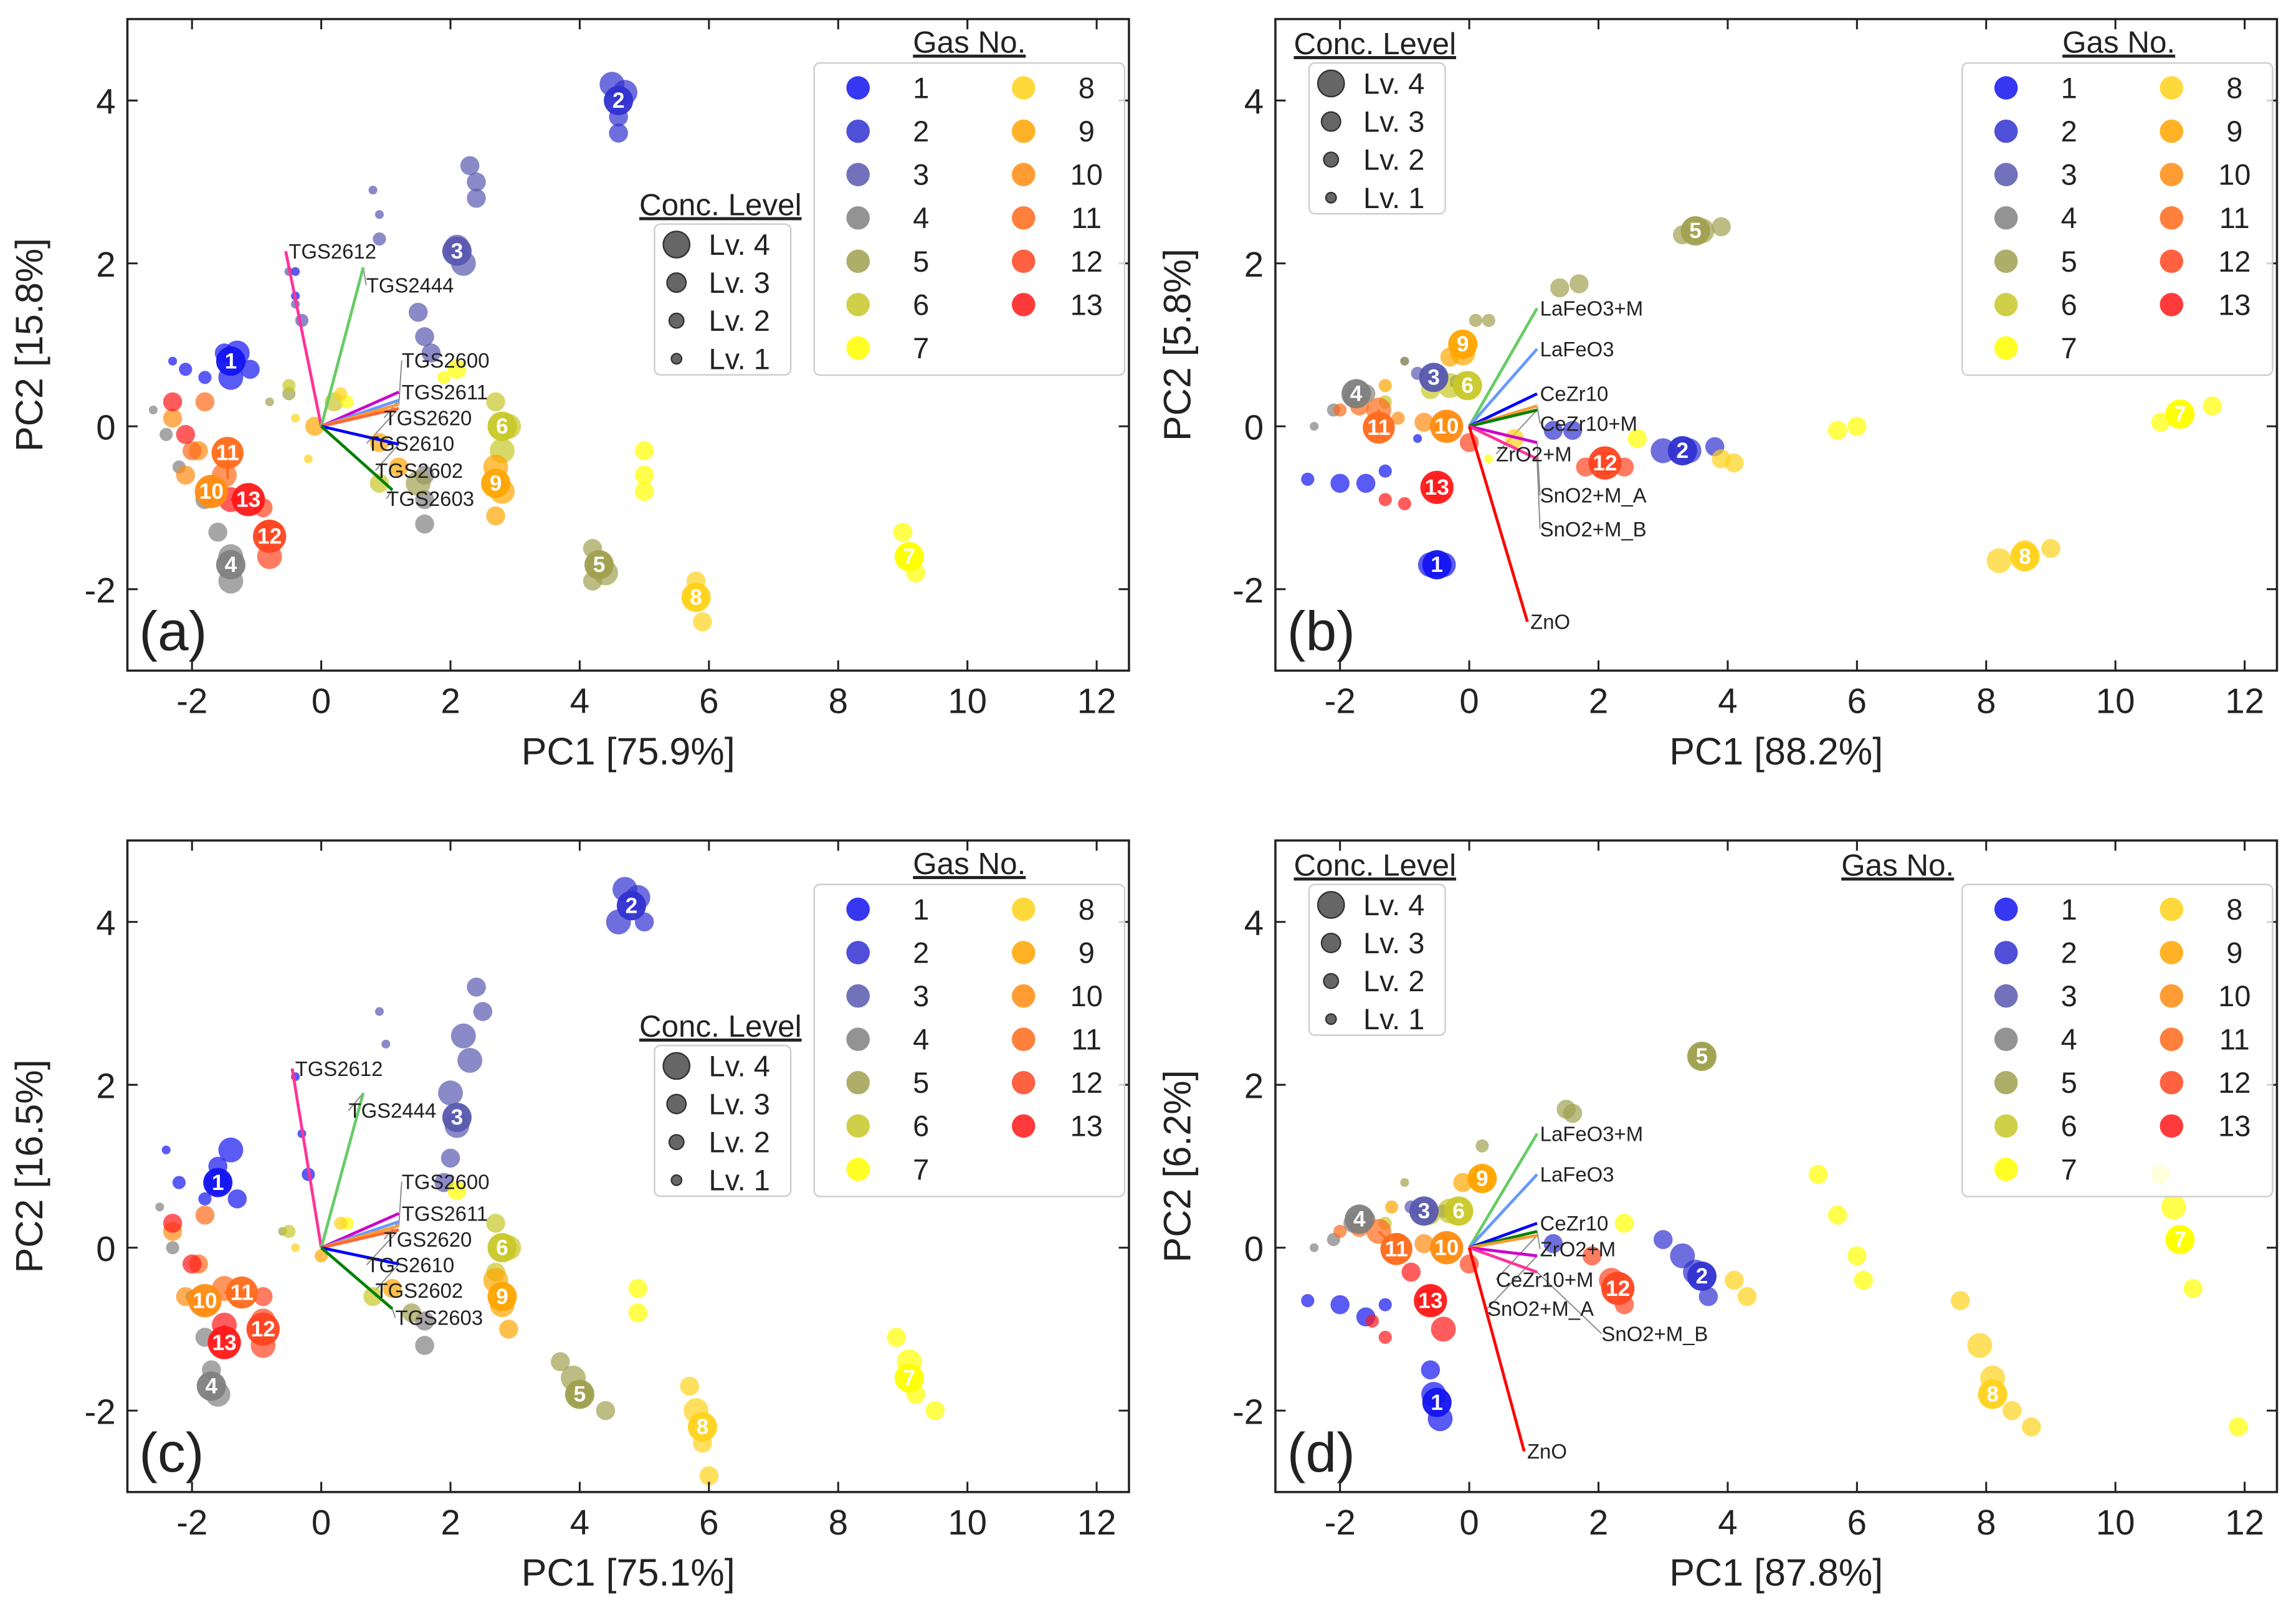 The width and height of the screenshot is (2296, 1618). I want to click on gas-legend-box, so click(969, 219).